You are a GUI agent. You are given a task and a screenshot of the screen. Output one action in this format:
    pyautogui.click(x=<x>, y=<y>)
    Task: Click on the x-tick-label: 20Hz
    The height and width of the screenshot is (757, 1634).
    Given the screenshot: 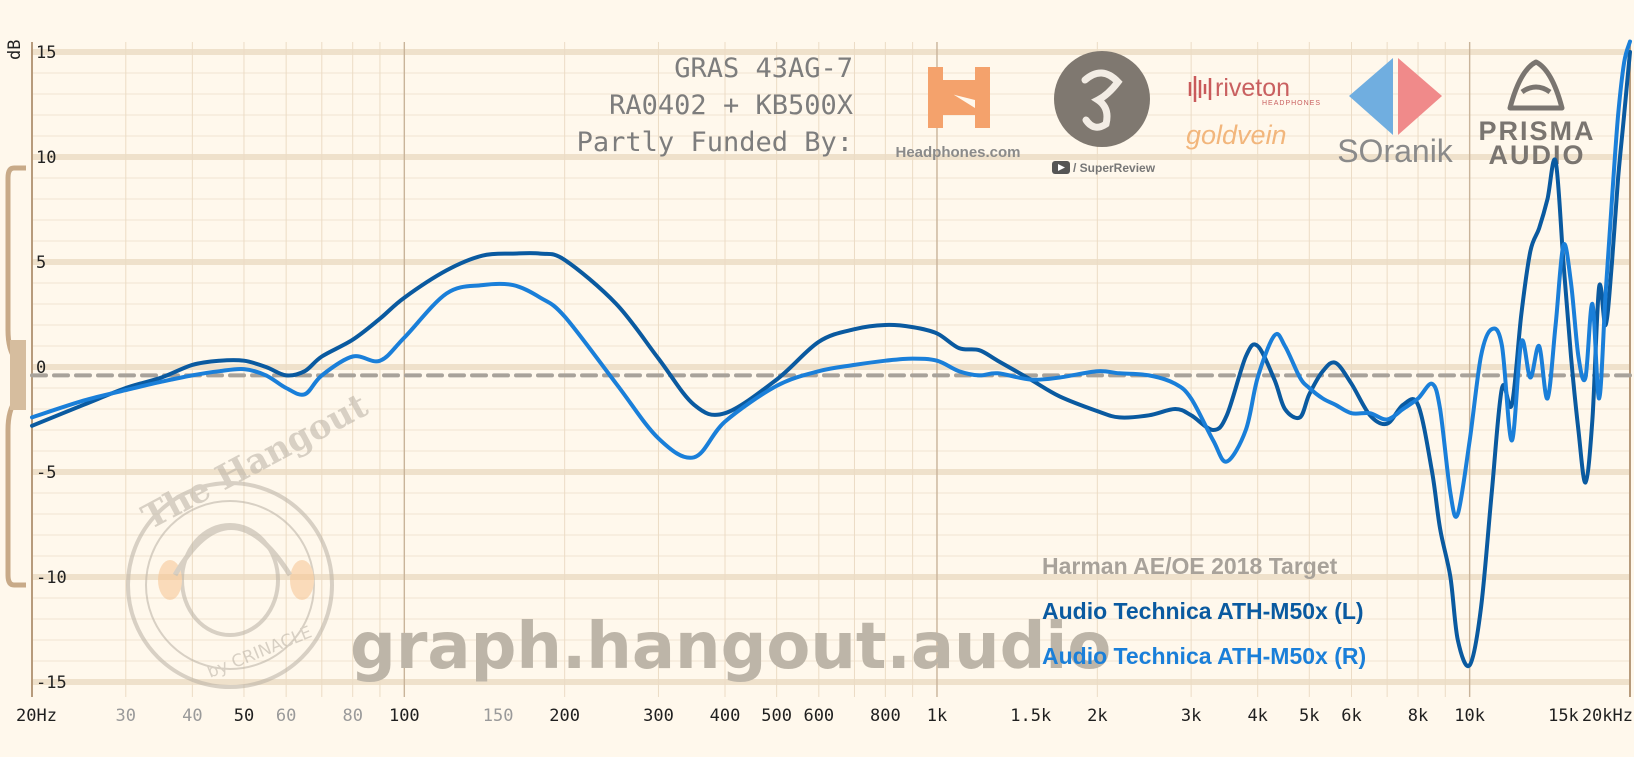 What is the action you would take?
    pyautogui.click(x=36, y=716)
    